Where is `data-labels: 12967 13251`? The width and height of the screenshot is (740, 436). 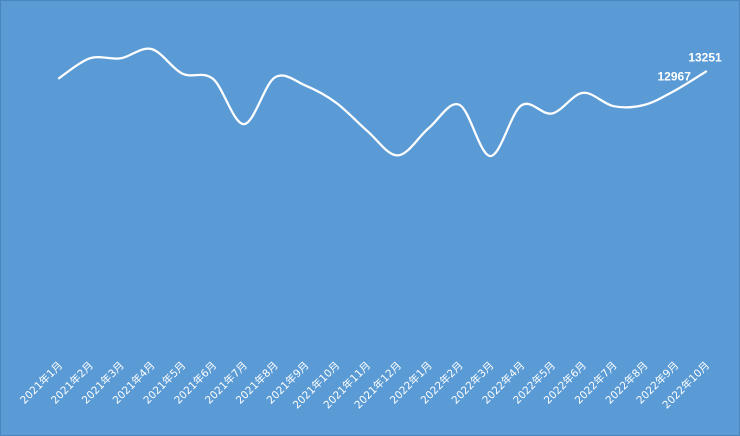
data-labels: 12967 13251 is located at coordinates (690, 67).